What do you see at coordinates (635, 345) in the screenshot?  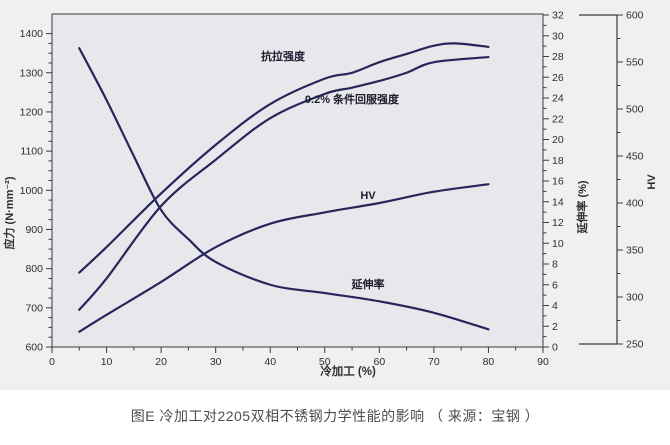 I see `svg-text: 250` at bounding box center [635, 345].